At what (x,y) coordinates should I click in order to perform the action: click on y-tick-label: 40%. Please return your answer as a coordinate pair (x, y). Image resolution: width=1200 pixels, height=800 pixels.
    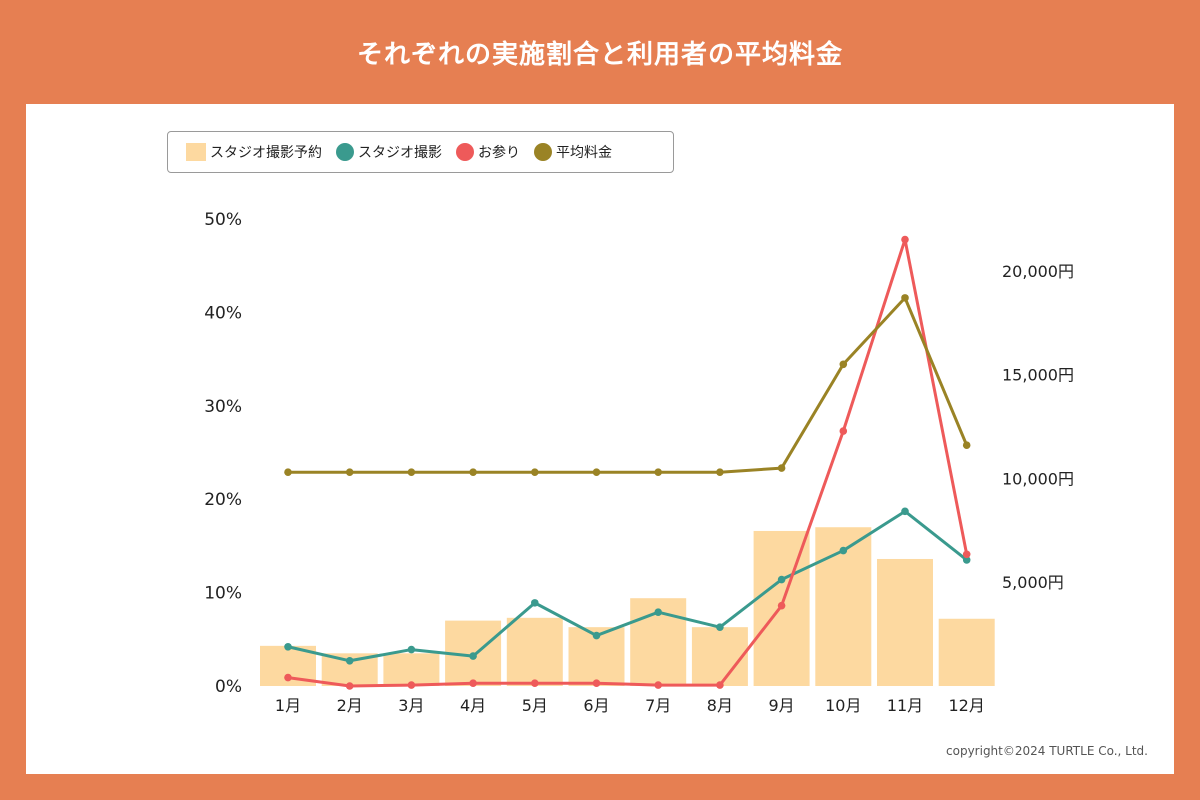
    Looking at the image, I should click on (223, 313).